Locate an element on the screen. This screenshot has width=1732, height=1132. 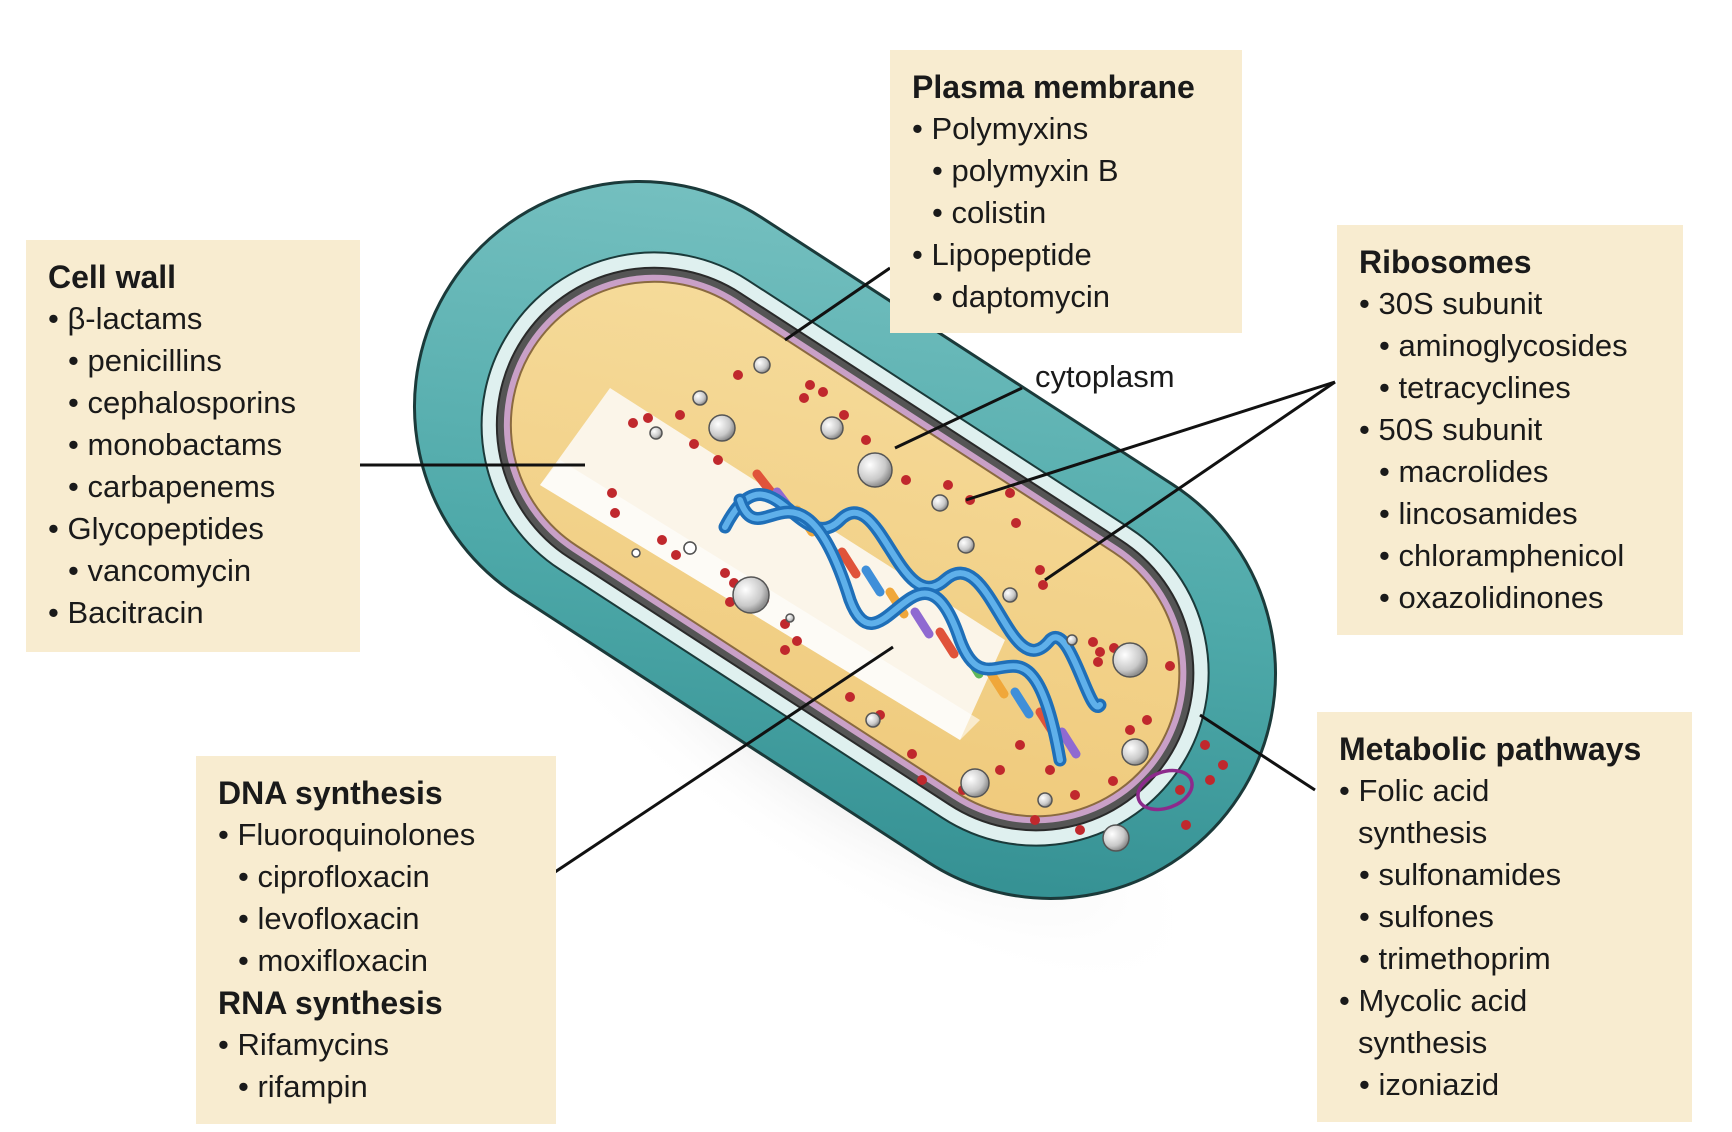
list-item: monobactams is located at coordinates (193, 445).